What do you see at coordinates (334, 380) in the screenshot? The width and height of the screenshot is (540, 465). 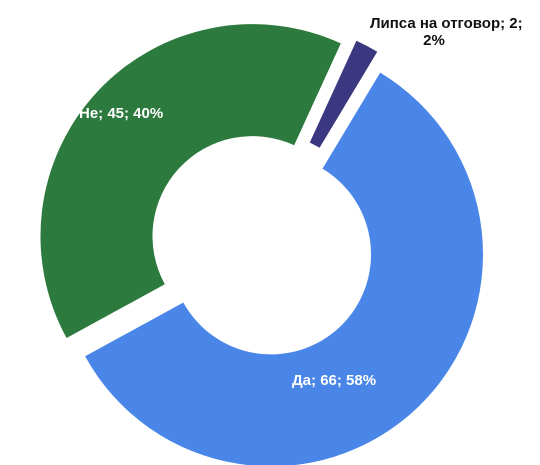 I see `label-da: Да; 66; 58%` at bounding box center [334, 380].